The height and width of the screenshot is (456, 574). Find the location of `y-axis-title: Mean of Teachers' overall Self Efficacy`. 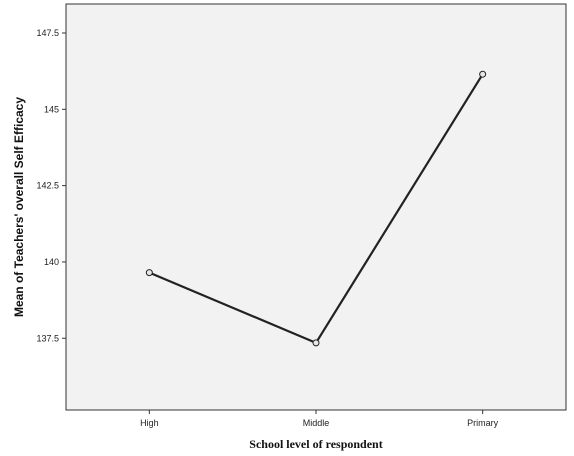

y-axis-title: Mean of Teachers' overall Self Efficacy is located at coordinates (19, 207).